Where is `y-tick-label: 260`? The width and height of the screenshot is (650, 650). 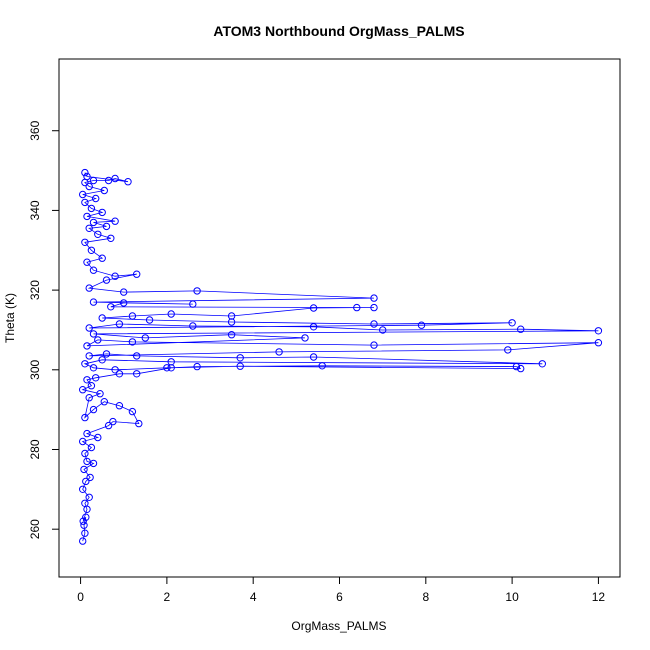
y-tick-label: 260 is located at coordinates (35, 529).